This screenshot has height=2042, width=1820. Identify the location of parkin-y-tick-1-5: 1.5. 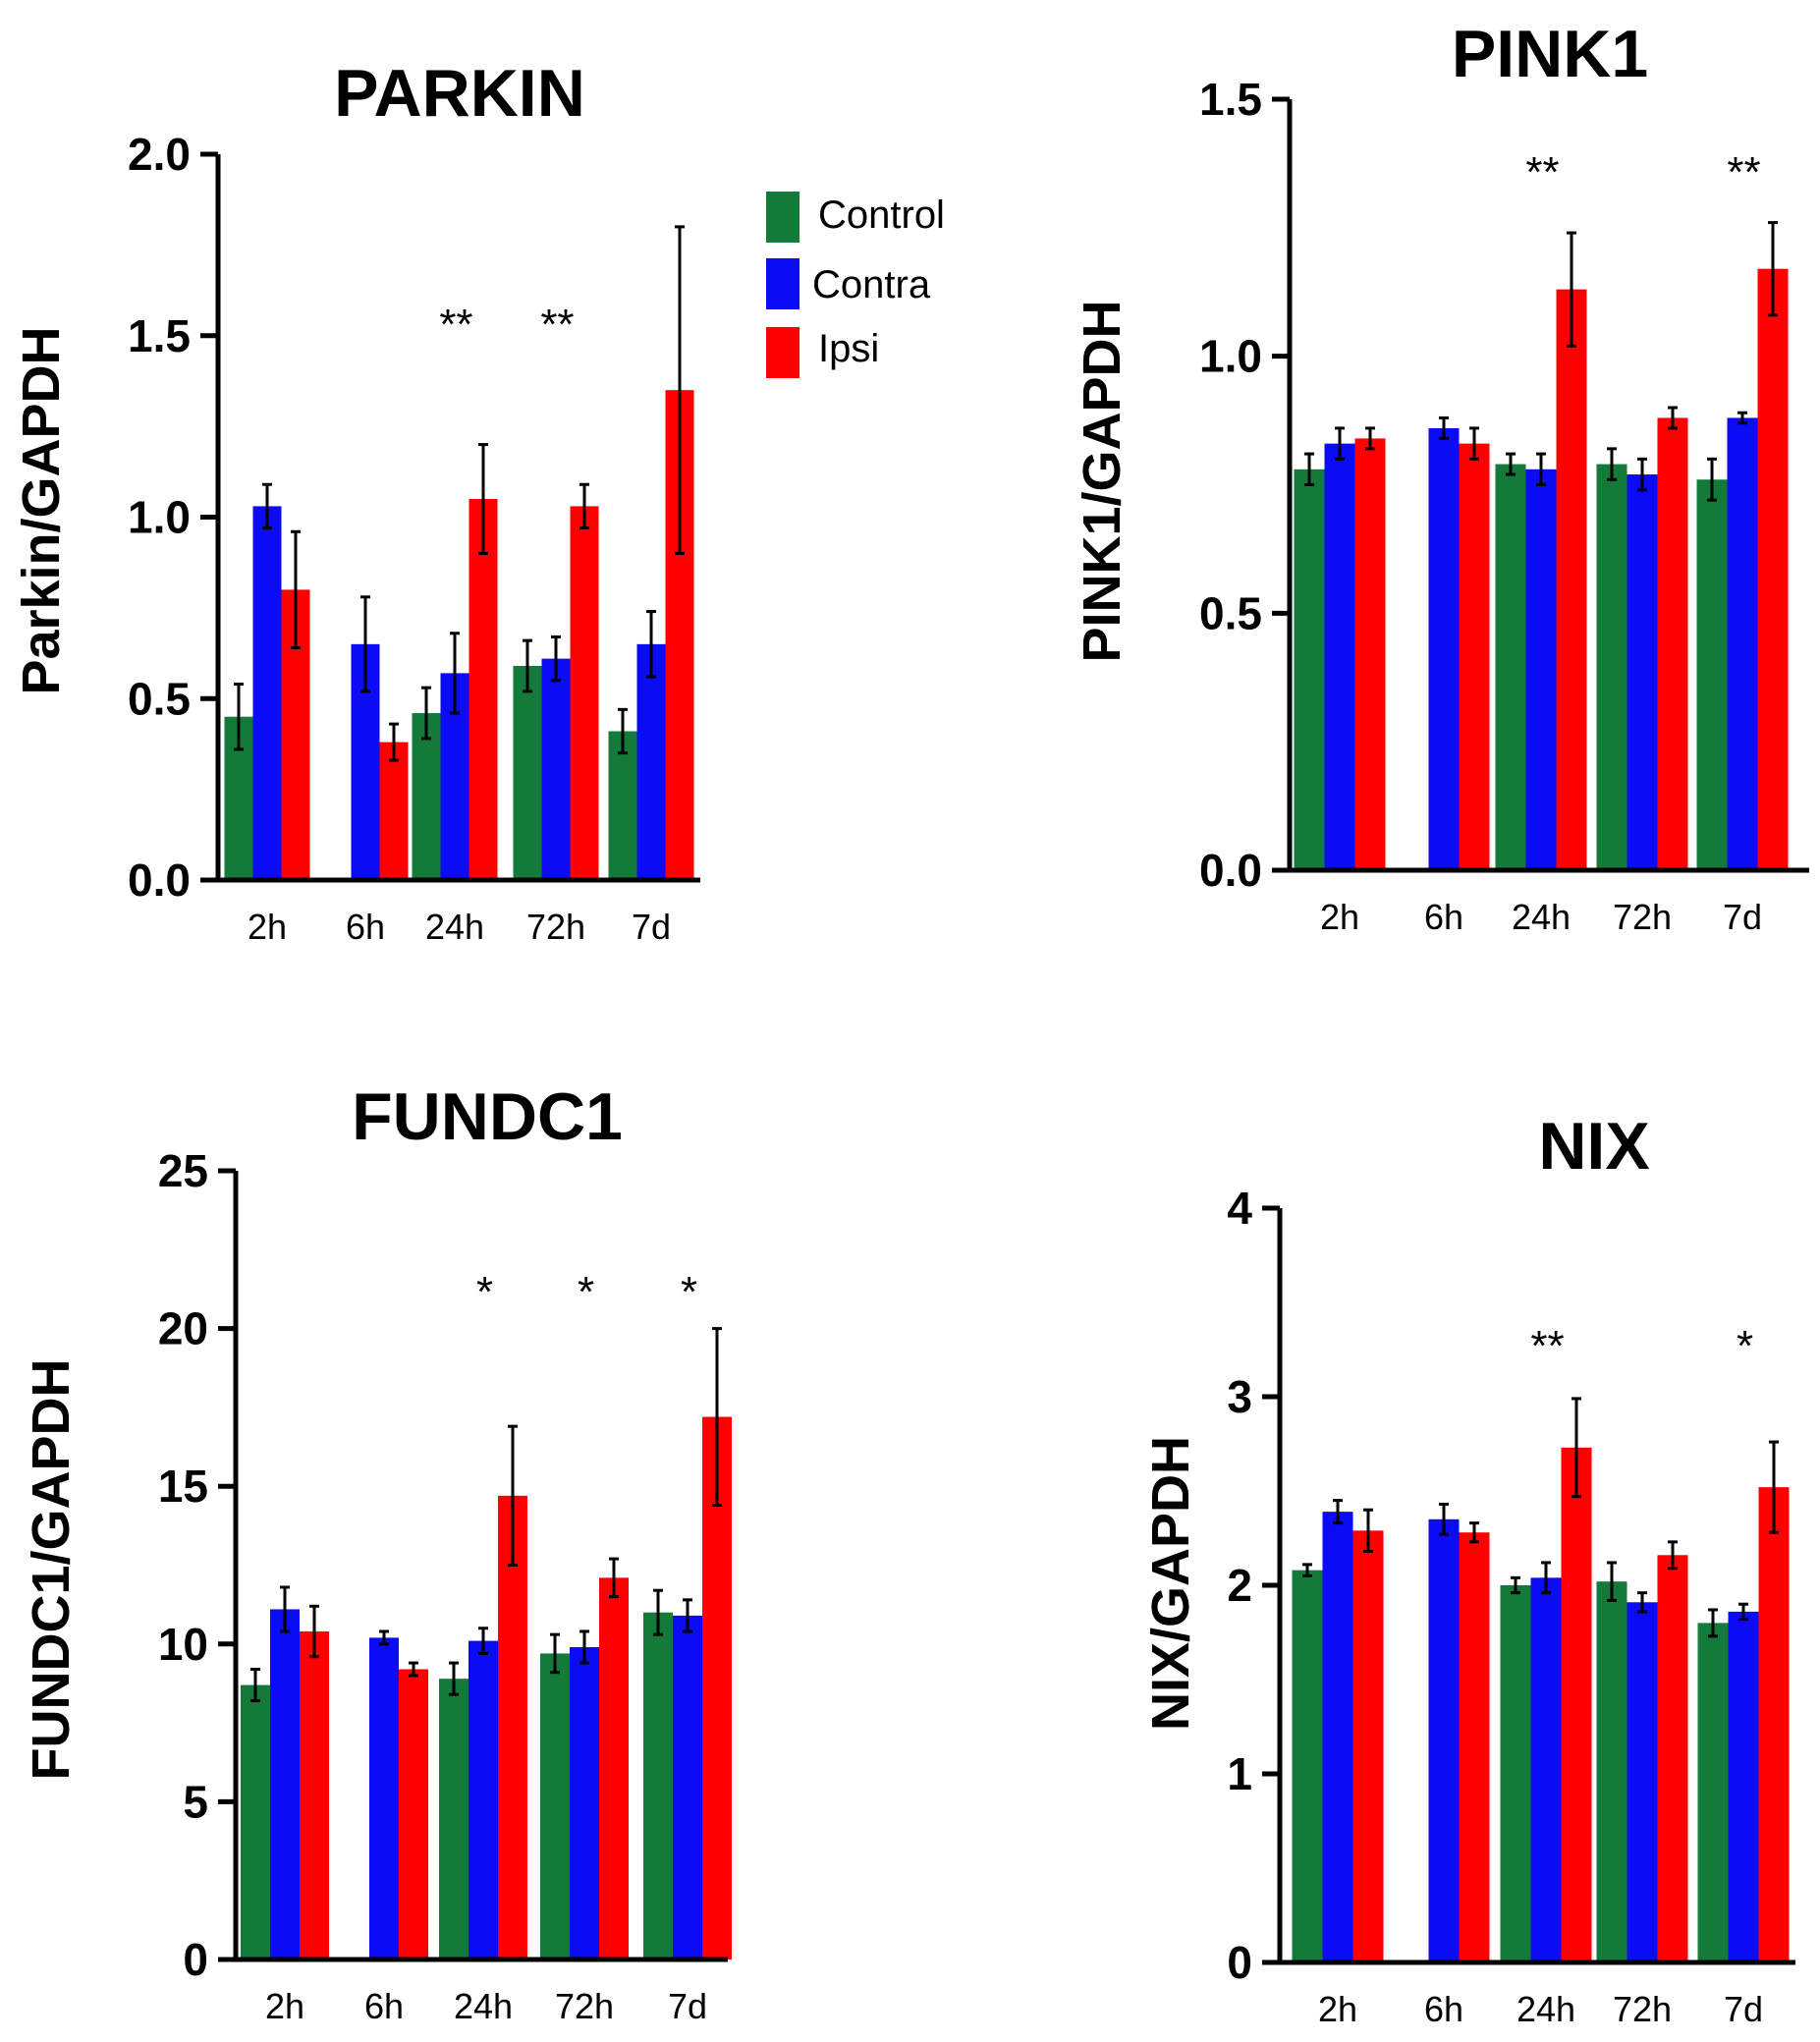
(159, 335).